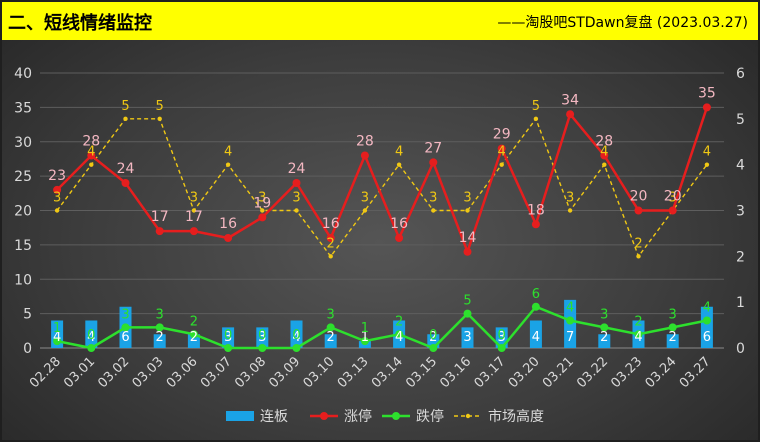 This screenshot has width=760, height=442. What do you see at coordinates (23, 143) in the screenshot?
I see `y-left-tick-label: 30` at bounding box center [23, 143].